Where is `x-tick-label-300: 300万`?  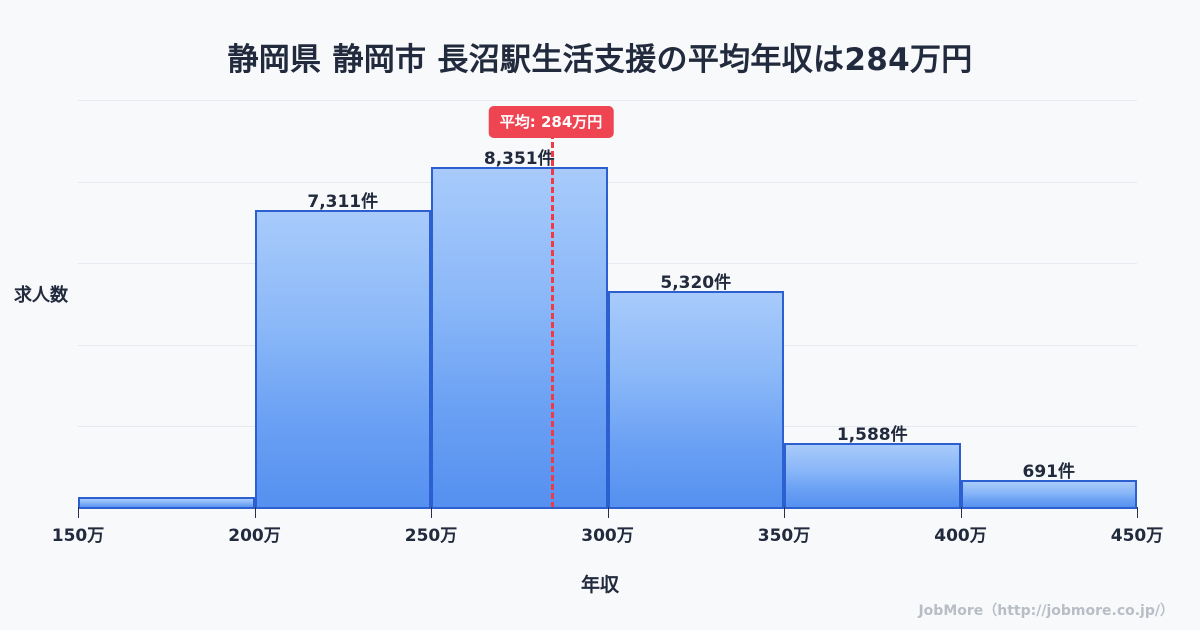 x-tick-label-300: 300万 is located at coordinates (607, 536).